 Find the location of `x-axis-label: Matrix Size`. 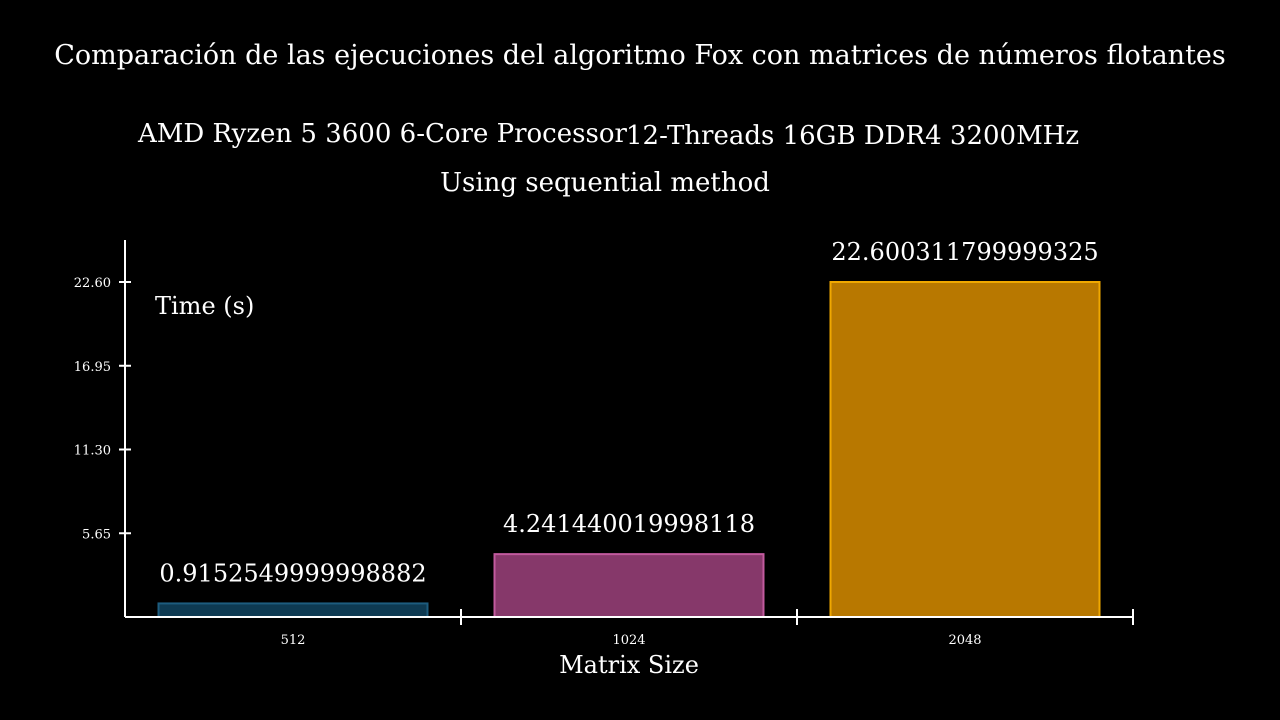

x-axis-label: Matrix Size is located at coordinates (629, 665).